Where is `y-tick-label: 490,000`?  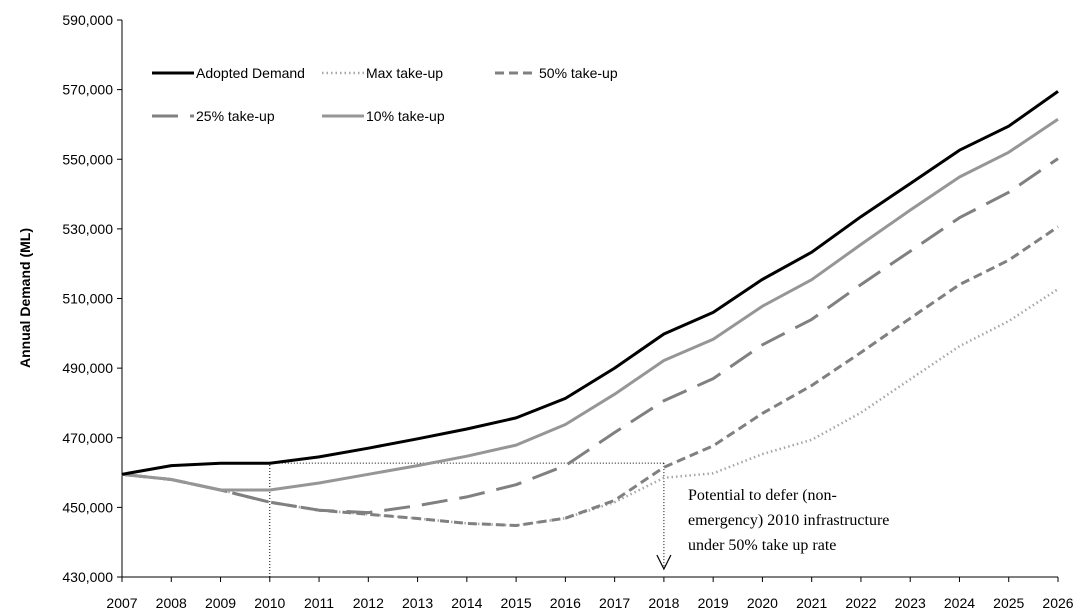 y-tick-label: 490,000 is located at coordinates (87, 368).